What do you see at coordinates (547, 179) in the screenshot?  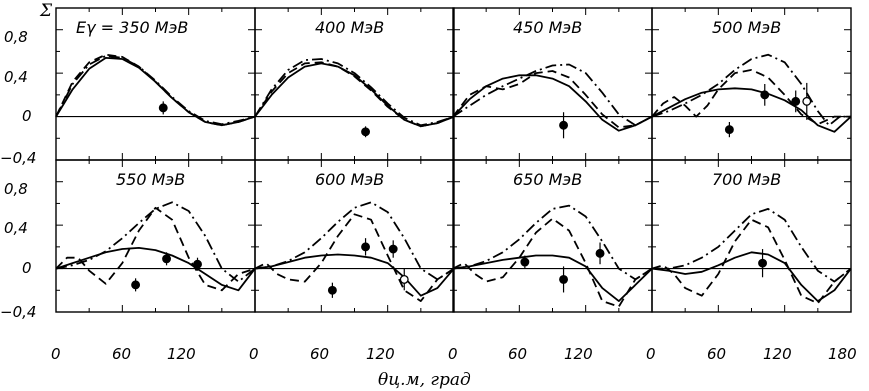 I see `panel-title-7: 650 МэВ` at bounding box center [547, 179].